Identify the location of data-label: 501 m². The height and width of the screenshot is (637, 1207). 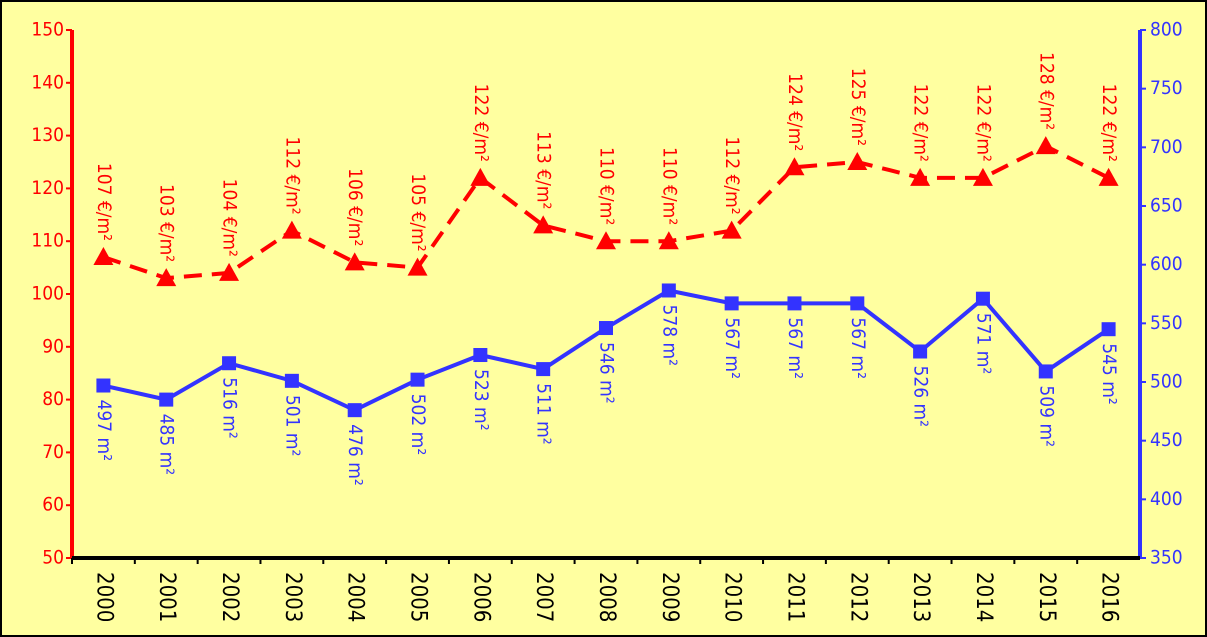
(292, 426).